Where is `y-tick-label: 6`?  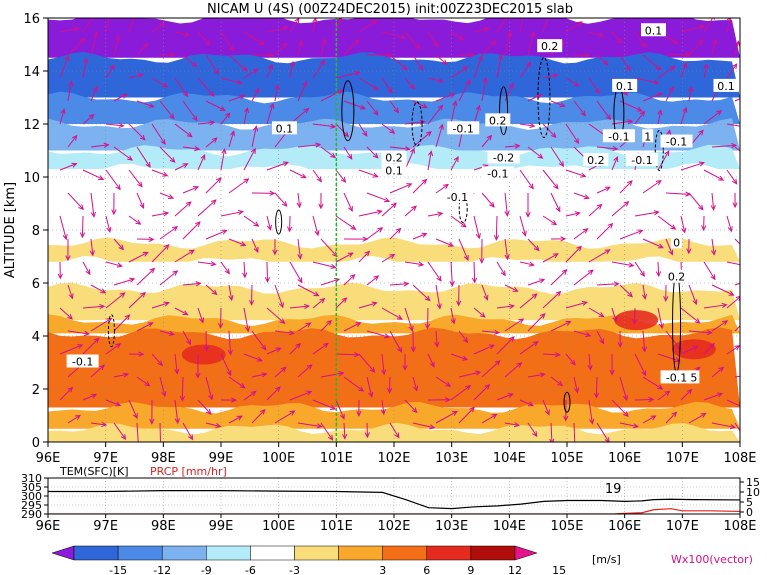
y-tick-label: 6 is located at coordinates (36, 284).